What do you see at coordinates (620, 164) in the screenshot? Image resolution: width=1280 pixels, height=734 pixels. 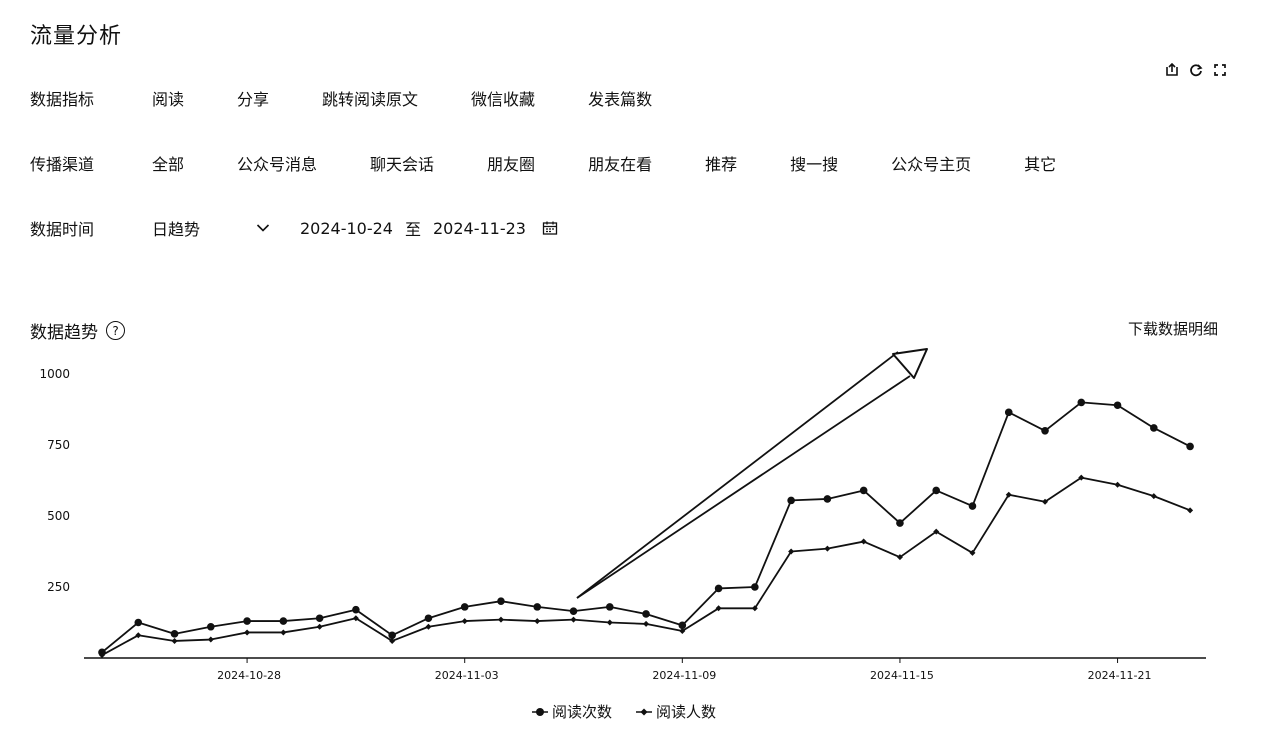 I see `channel-option-friends-watching: 朋友在看` at bounding box center [620, 164].